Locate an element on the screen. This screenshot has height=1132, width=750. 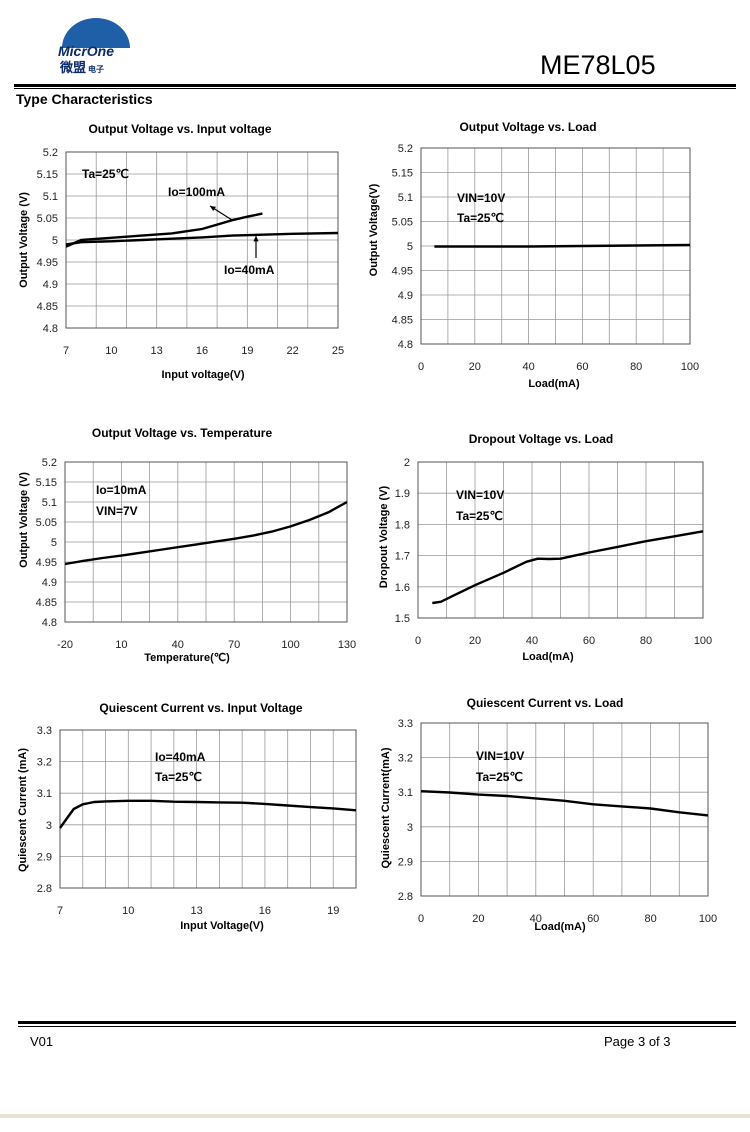
c1-x-tick-label: 13 is located at coordinates (157, 351).